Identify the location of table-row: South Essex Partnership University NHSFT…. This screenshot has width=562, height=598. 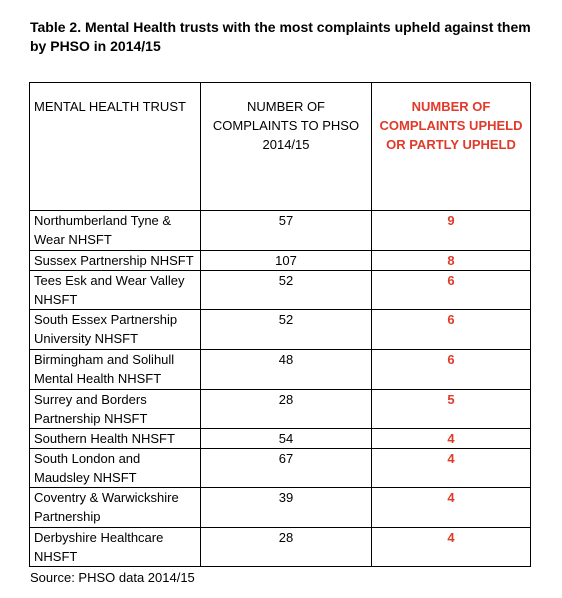
(280, 329).